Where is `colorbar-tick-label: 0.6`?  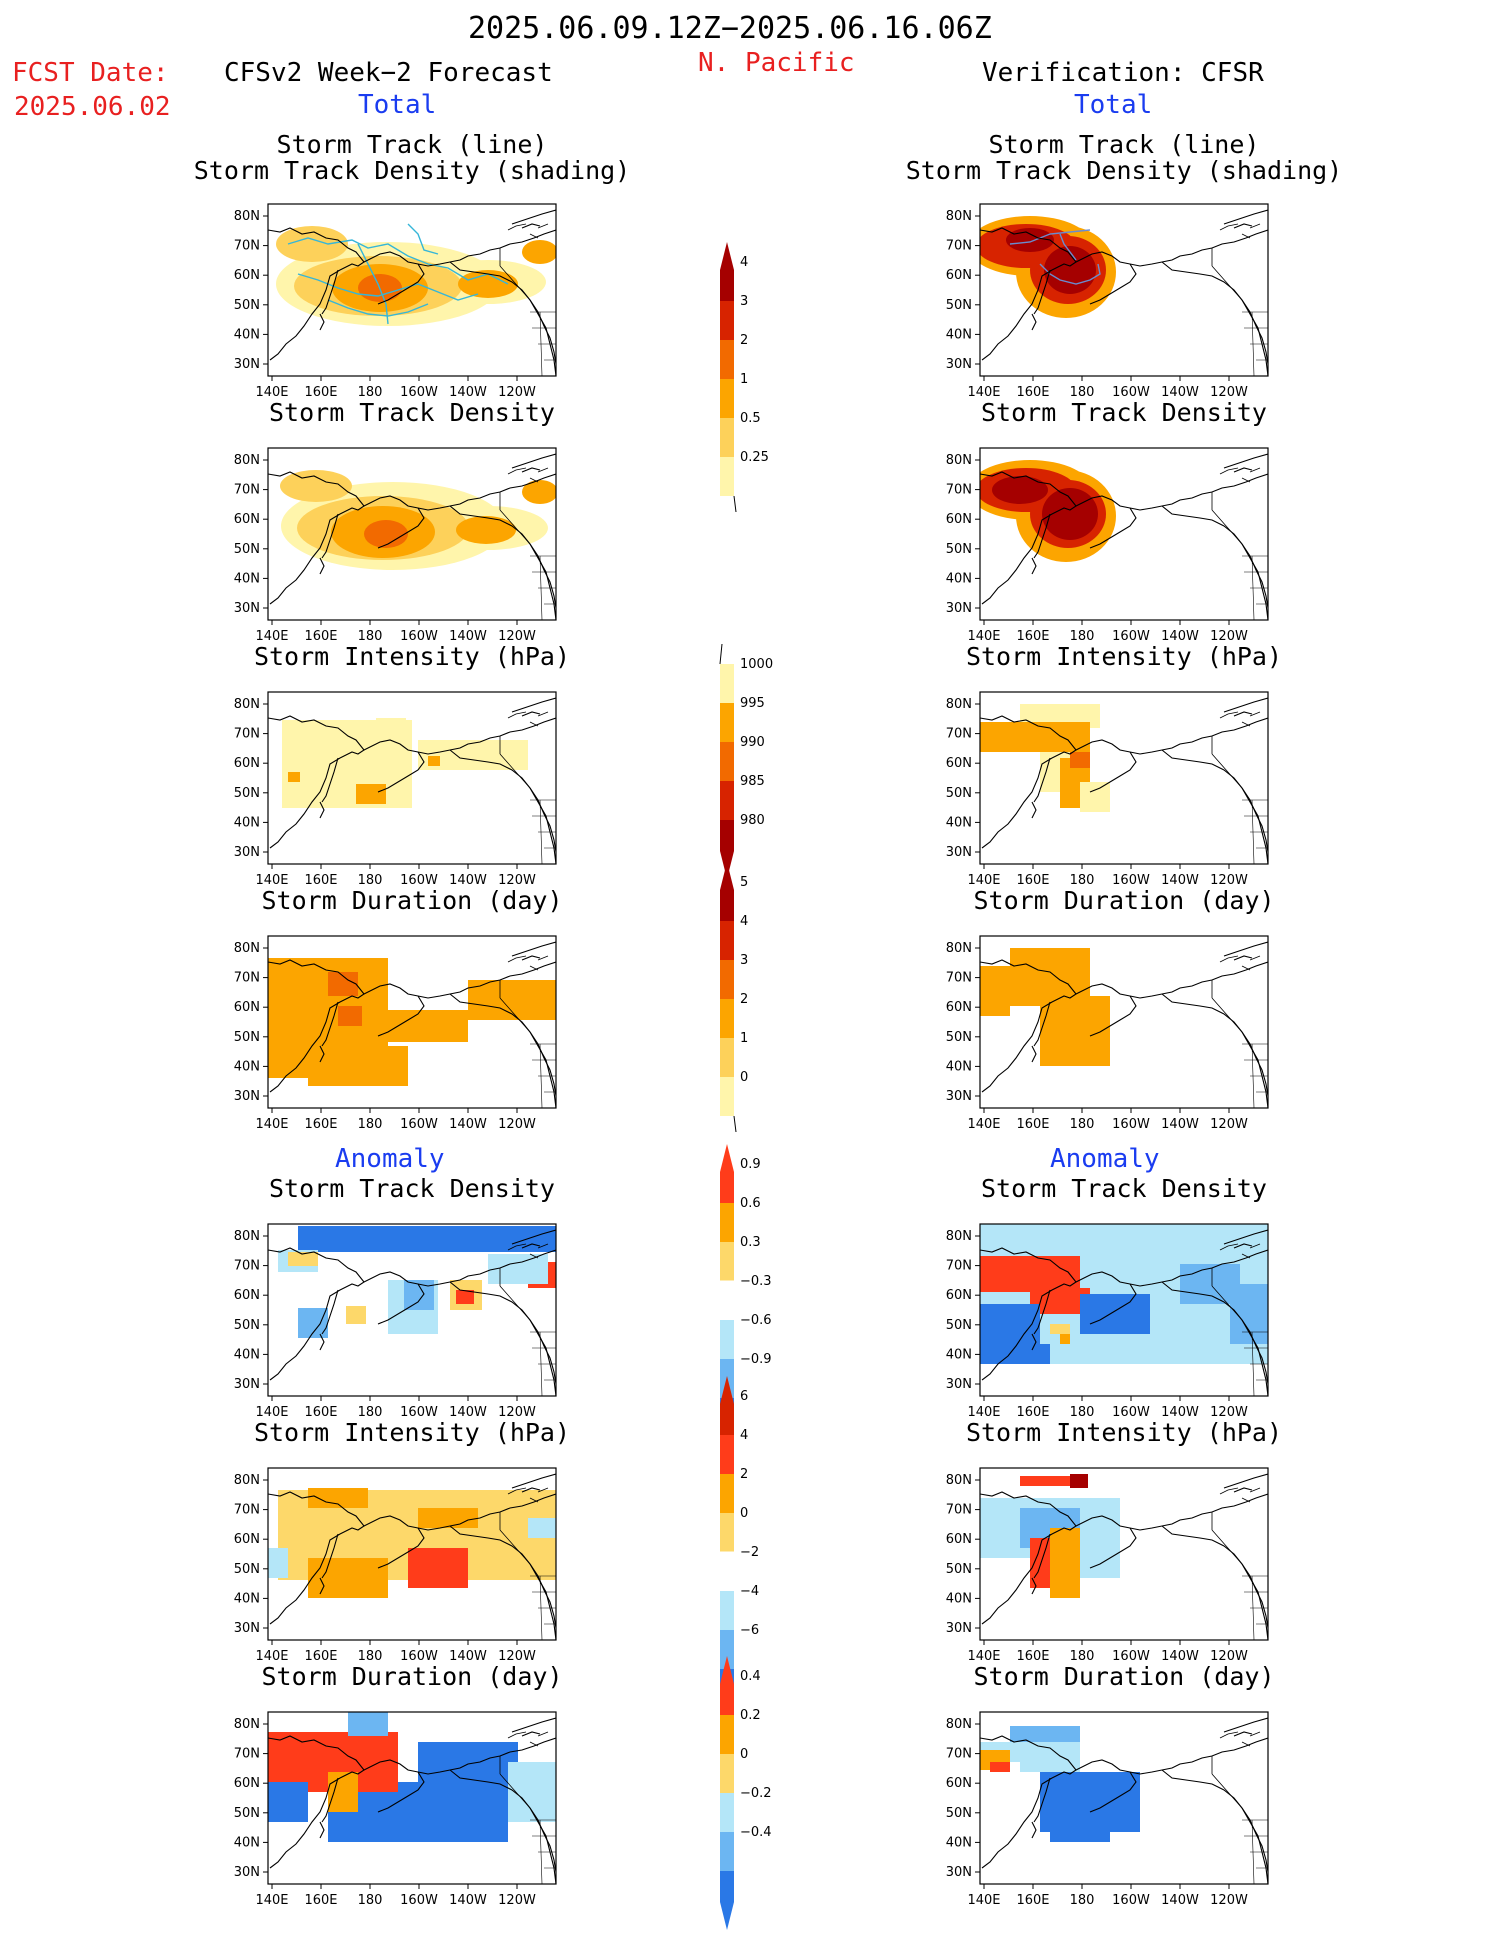 colorbar-tick-label: 0.6 is located at coordinates (750, 1203).